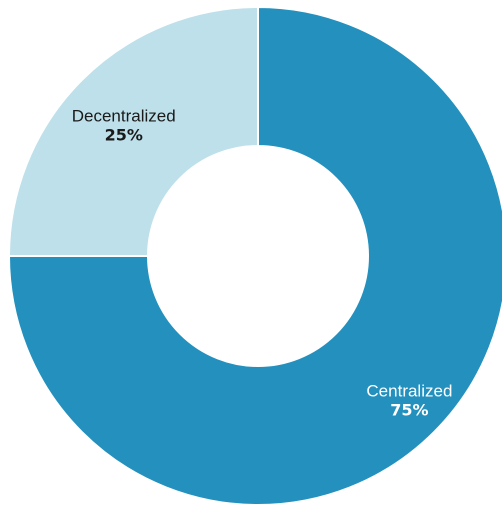 The image size is (502, 505). I want to click on slice-value-centralized: 75%, so click(409, 409).